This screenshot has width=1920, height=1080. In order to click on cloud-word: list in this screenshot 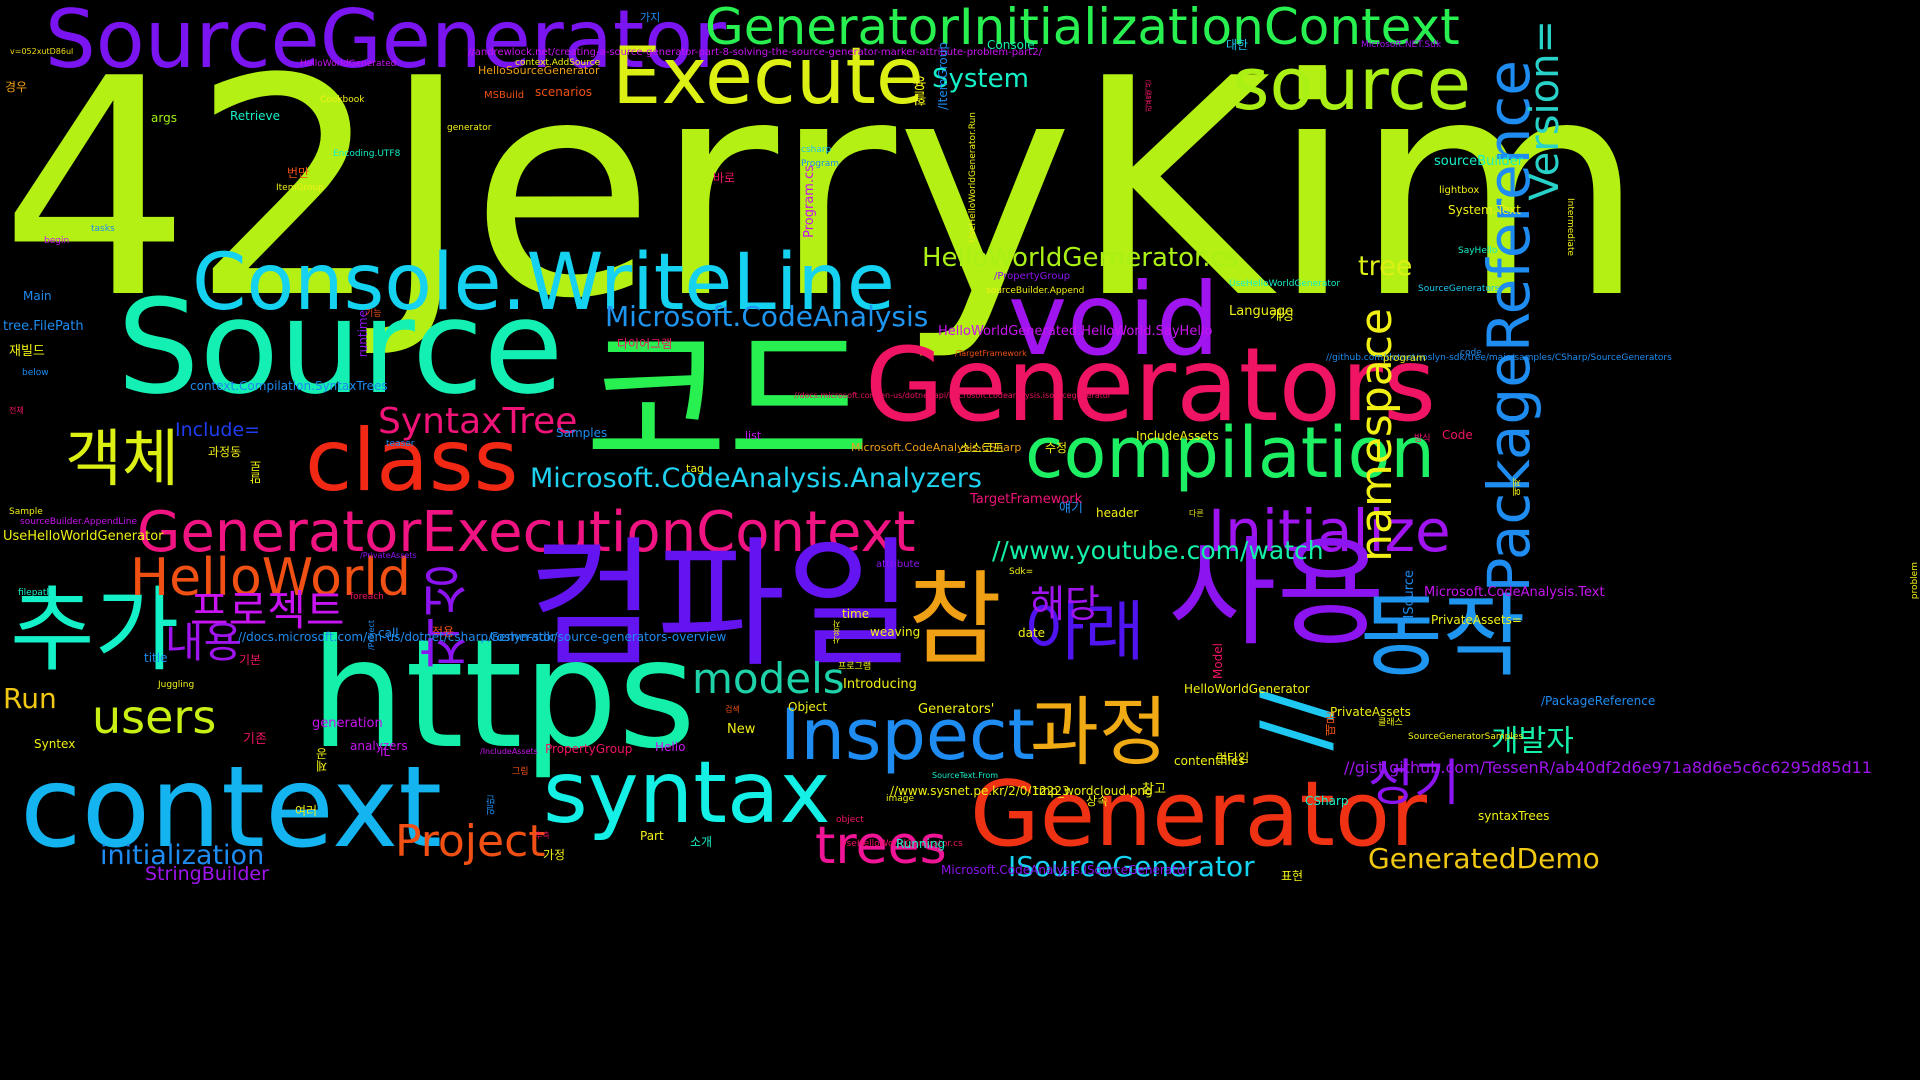, I will do `click(753, 435)`.